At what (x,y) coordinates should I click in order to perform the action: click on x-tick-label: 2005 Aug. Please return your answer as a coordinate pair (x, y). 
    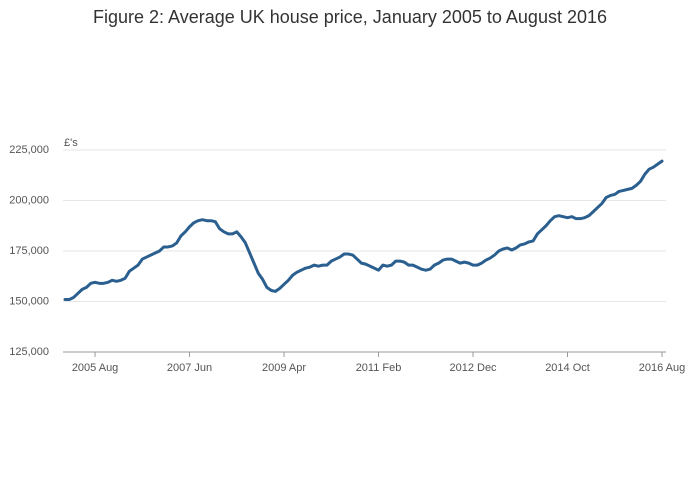
    Looking at the image, I should click on (95, 368).